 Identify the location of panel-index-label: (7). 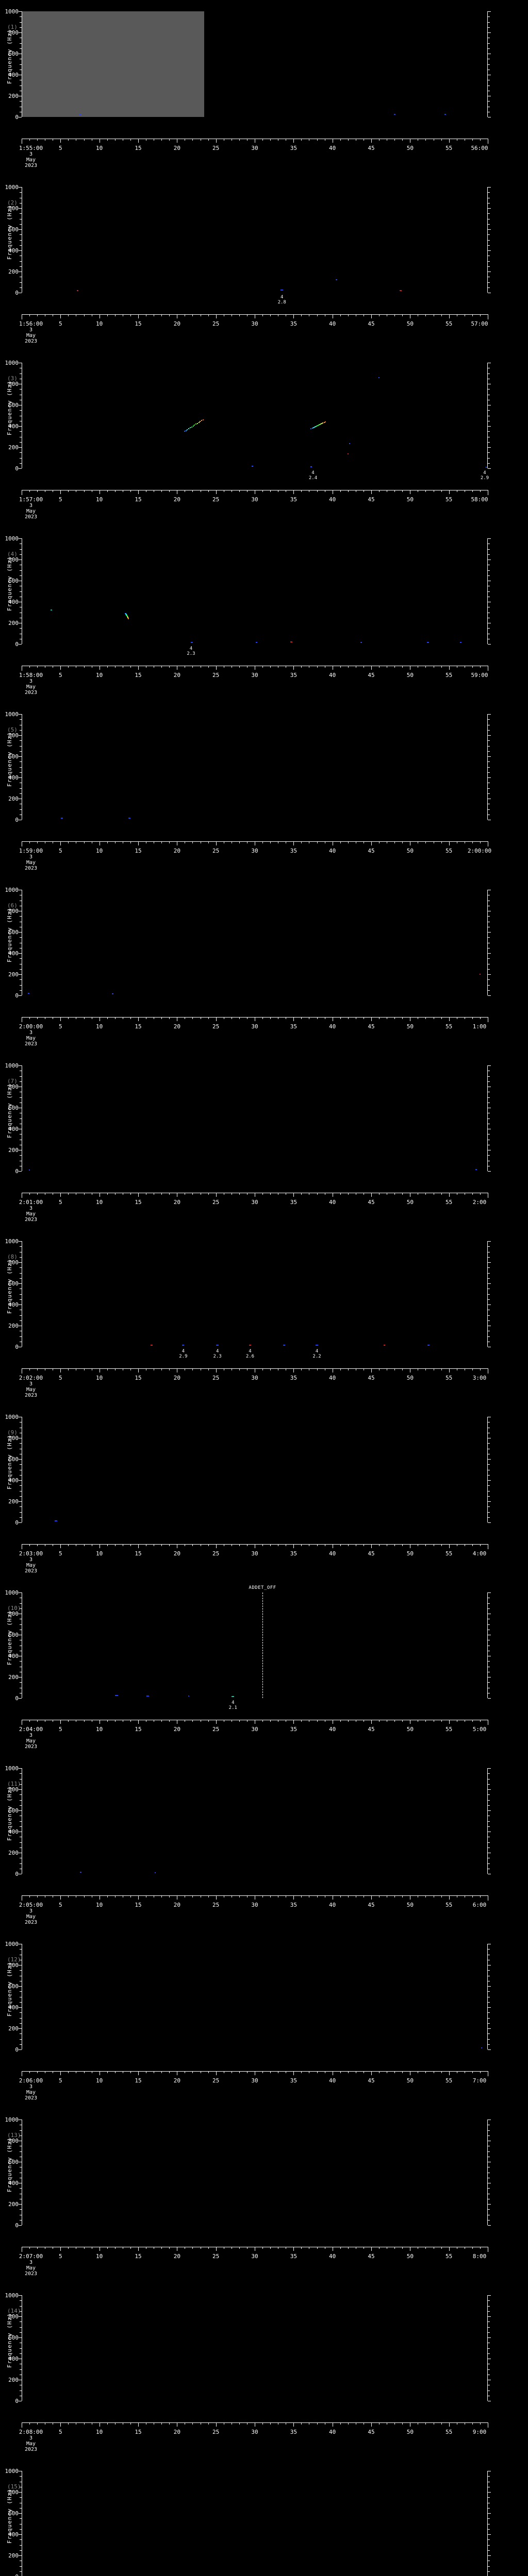
(12, 1081).